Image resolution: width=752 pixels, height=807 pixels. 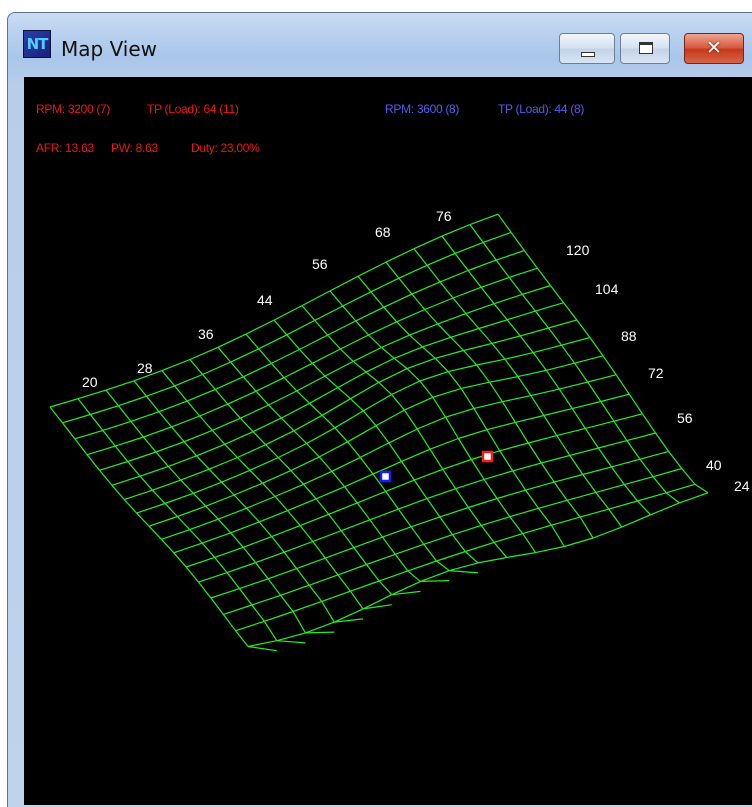 I want to click on maximize-icon, so click(x=646, y=48).